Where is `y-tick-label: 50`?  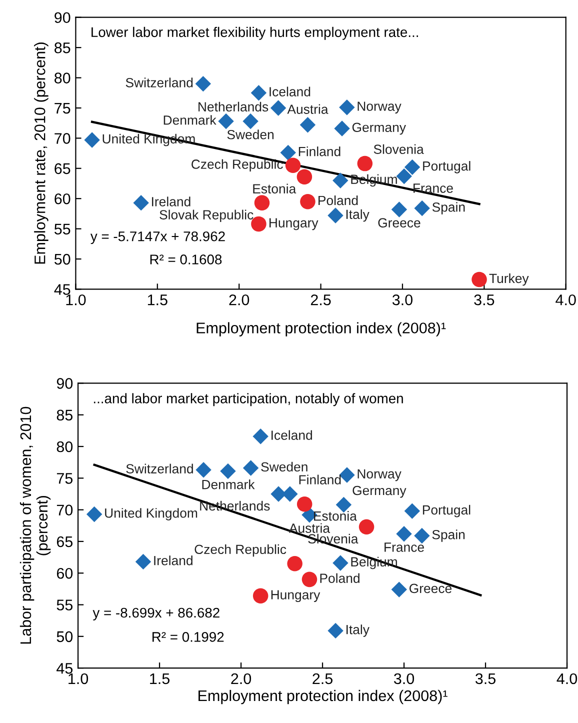 y-tick-label: 50 is located at coordinates (64, 636).